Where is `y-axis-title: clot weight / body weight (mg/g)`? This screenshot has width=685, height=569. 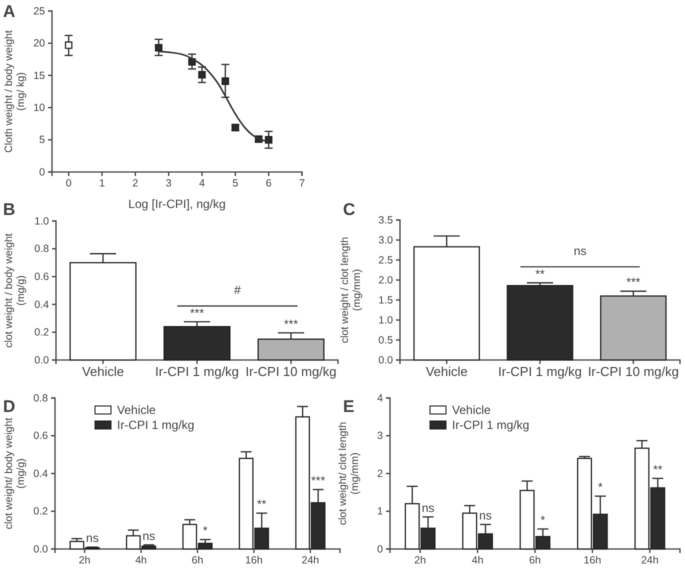
y-axis-title: clot weight / body weight (mg/g) is located at coordinates (15, 290).